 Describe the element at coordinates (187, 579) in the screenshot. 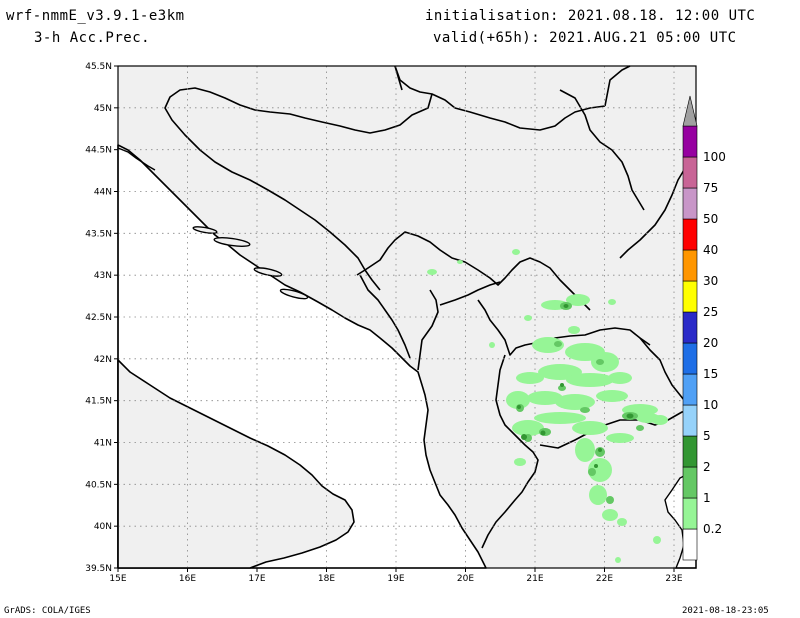

I see `lon-label: 16E` at that location.